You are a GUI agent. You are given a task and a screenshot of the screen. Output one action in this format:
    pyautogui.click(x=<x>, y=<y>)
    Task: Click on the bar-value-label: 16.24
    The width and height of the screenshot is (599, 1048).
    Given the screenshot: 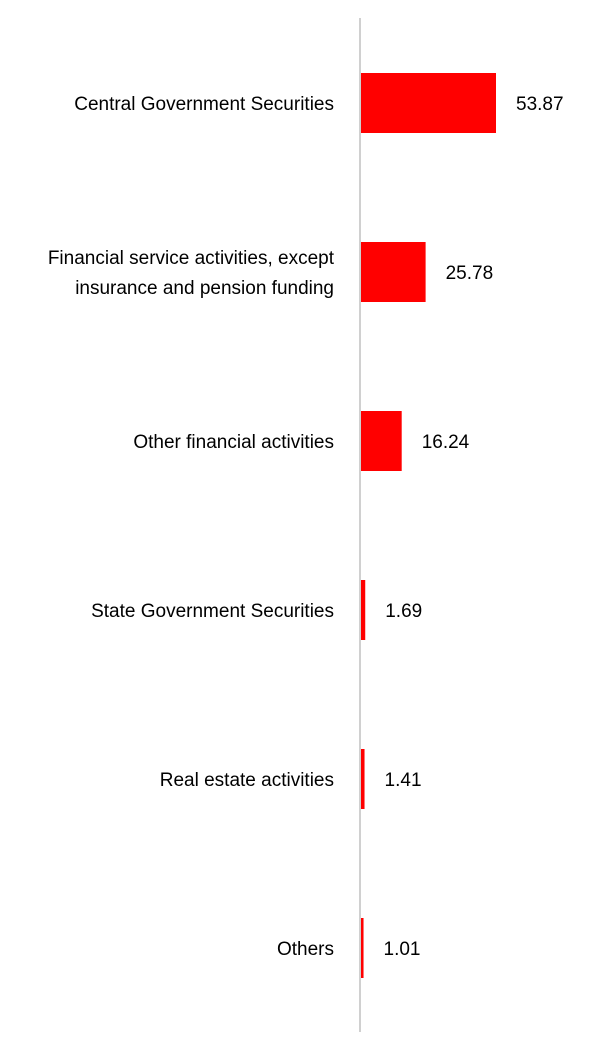 What is the action you would take?
    pyautogui.click(x=446, y=442)
    